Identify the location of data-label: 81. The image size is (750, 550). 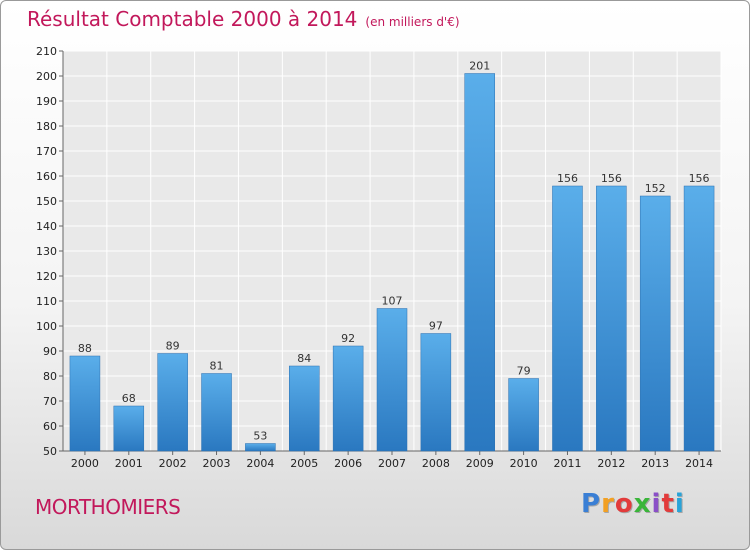
(217, 366).